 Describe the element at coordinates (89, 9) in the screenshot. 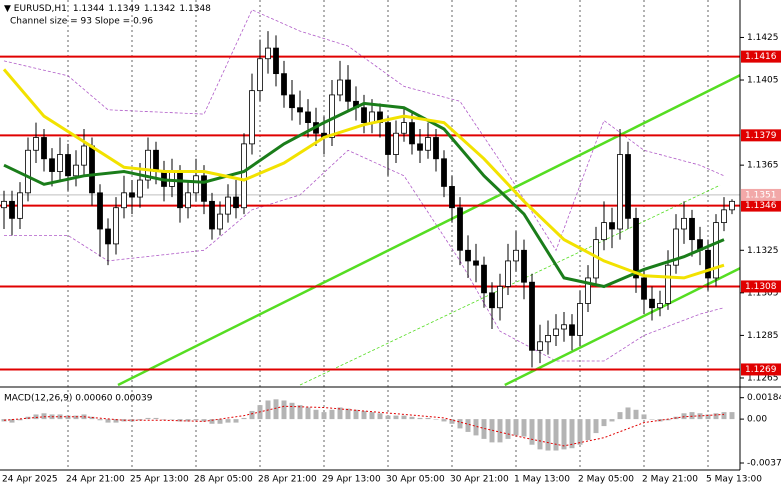

I see `header-open: 1.1344` at that location.